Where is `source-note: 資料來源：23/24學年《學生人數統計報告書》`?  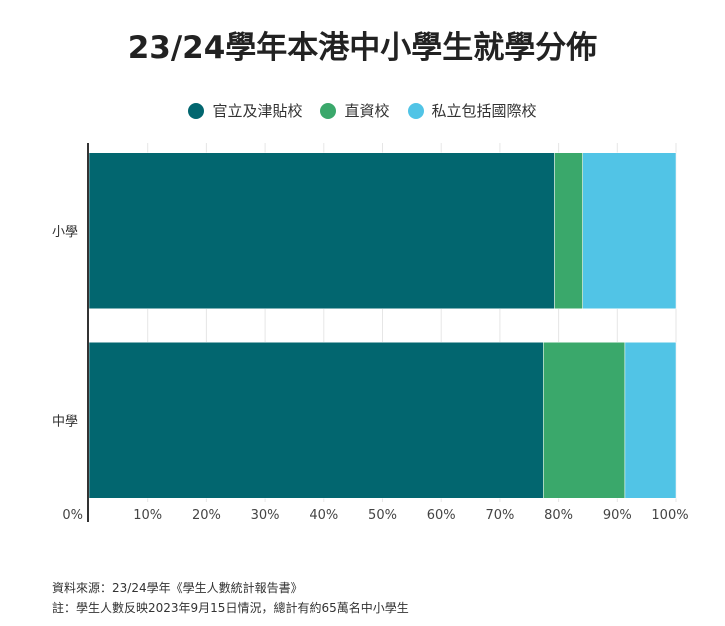 source-note: 資料來源：23/24學年《學生人數統計報告書》 is located at coordinates (177, 588).